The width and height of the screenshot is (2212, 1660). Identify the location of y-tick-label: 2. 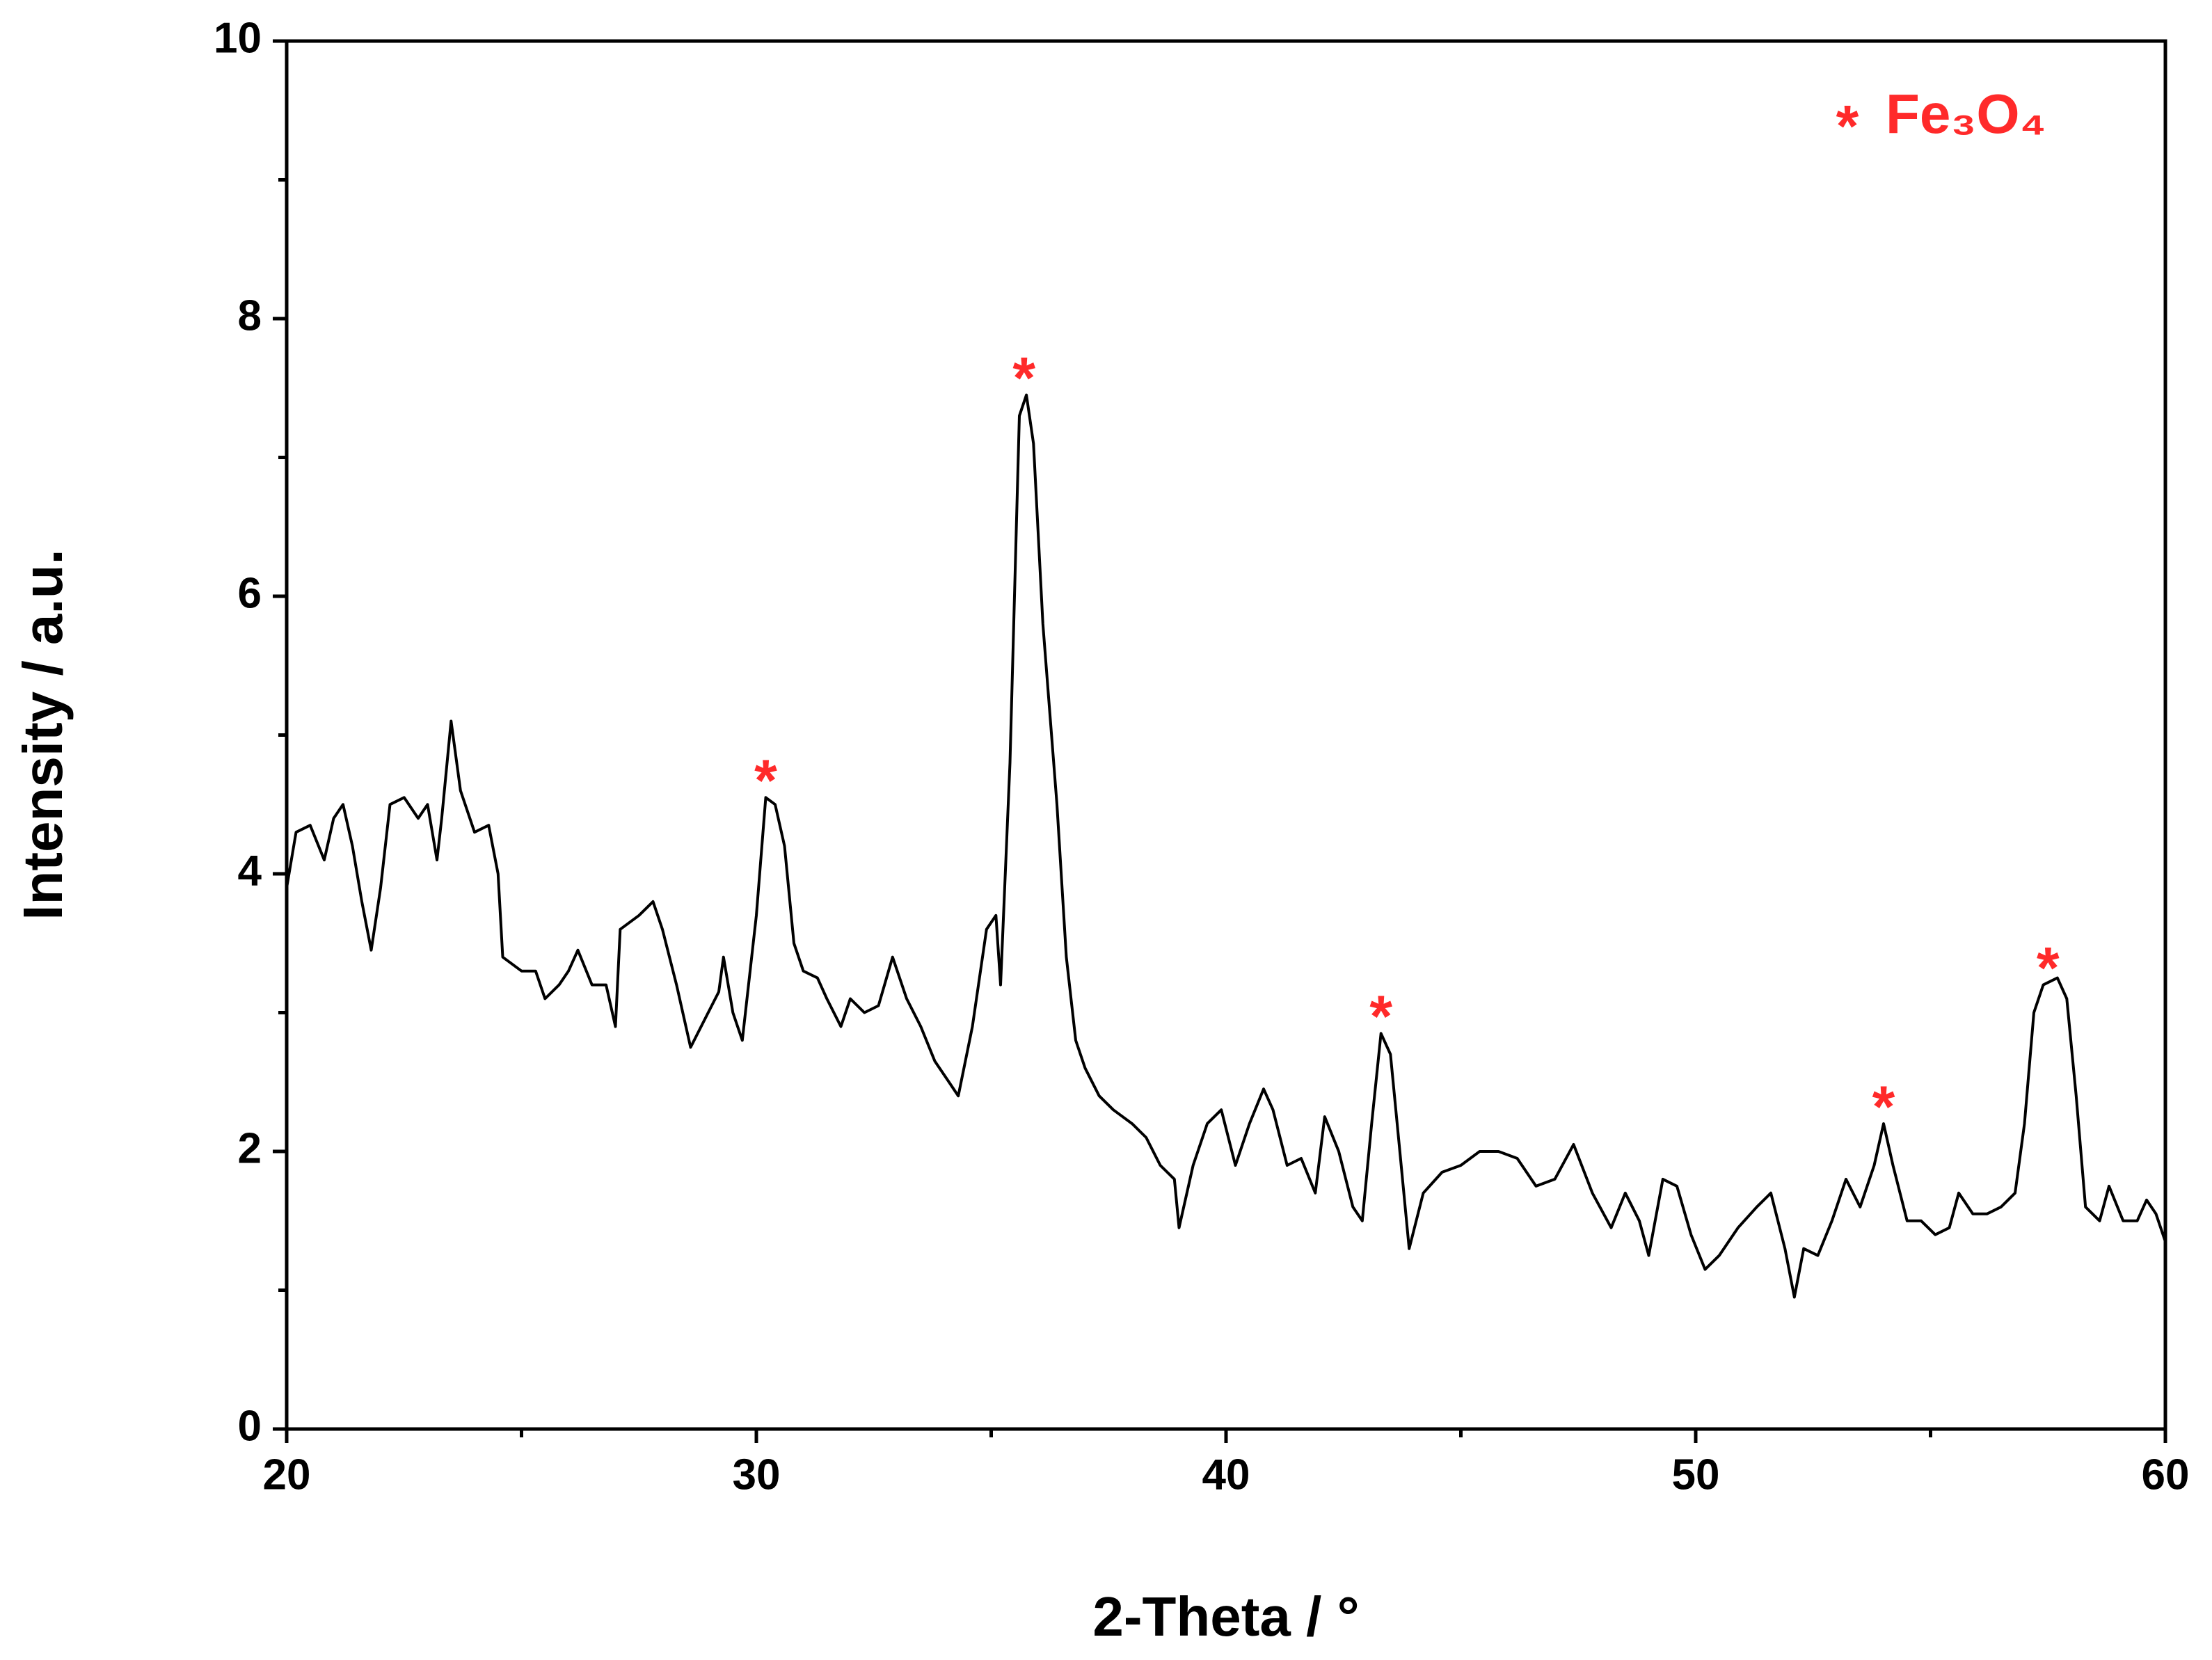
(250, 1148).